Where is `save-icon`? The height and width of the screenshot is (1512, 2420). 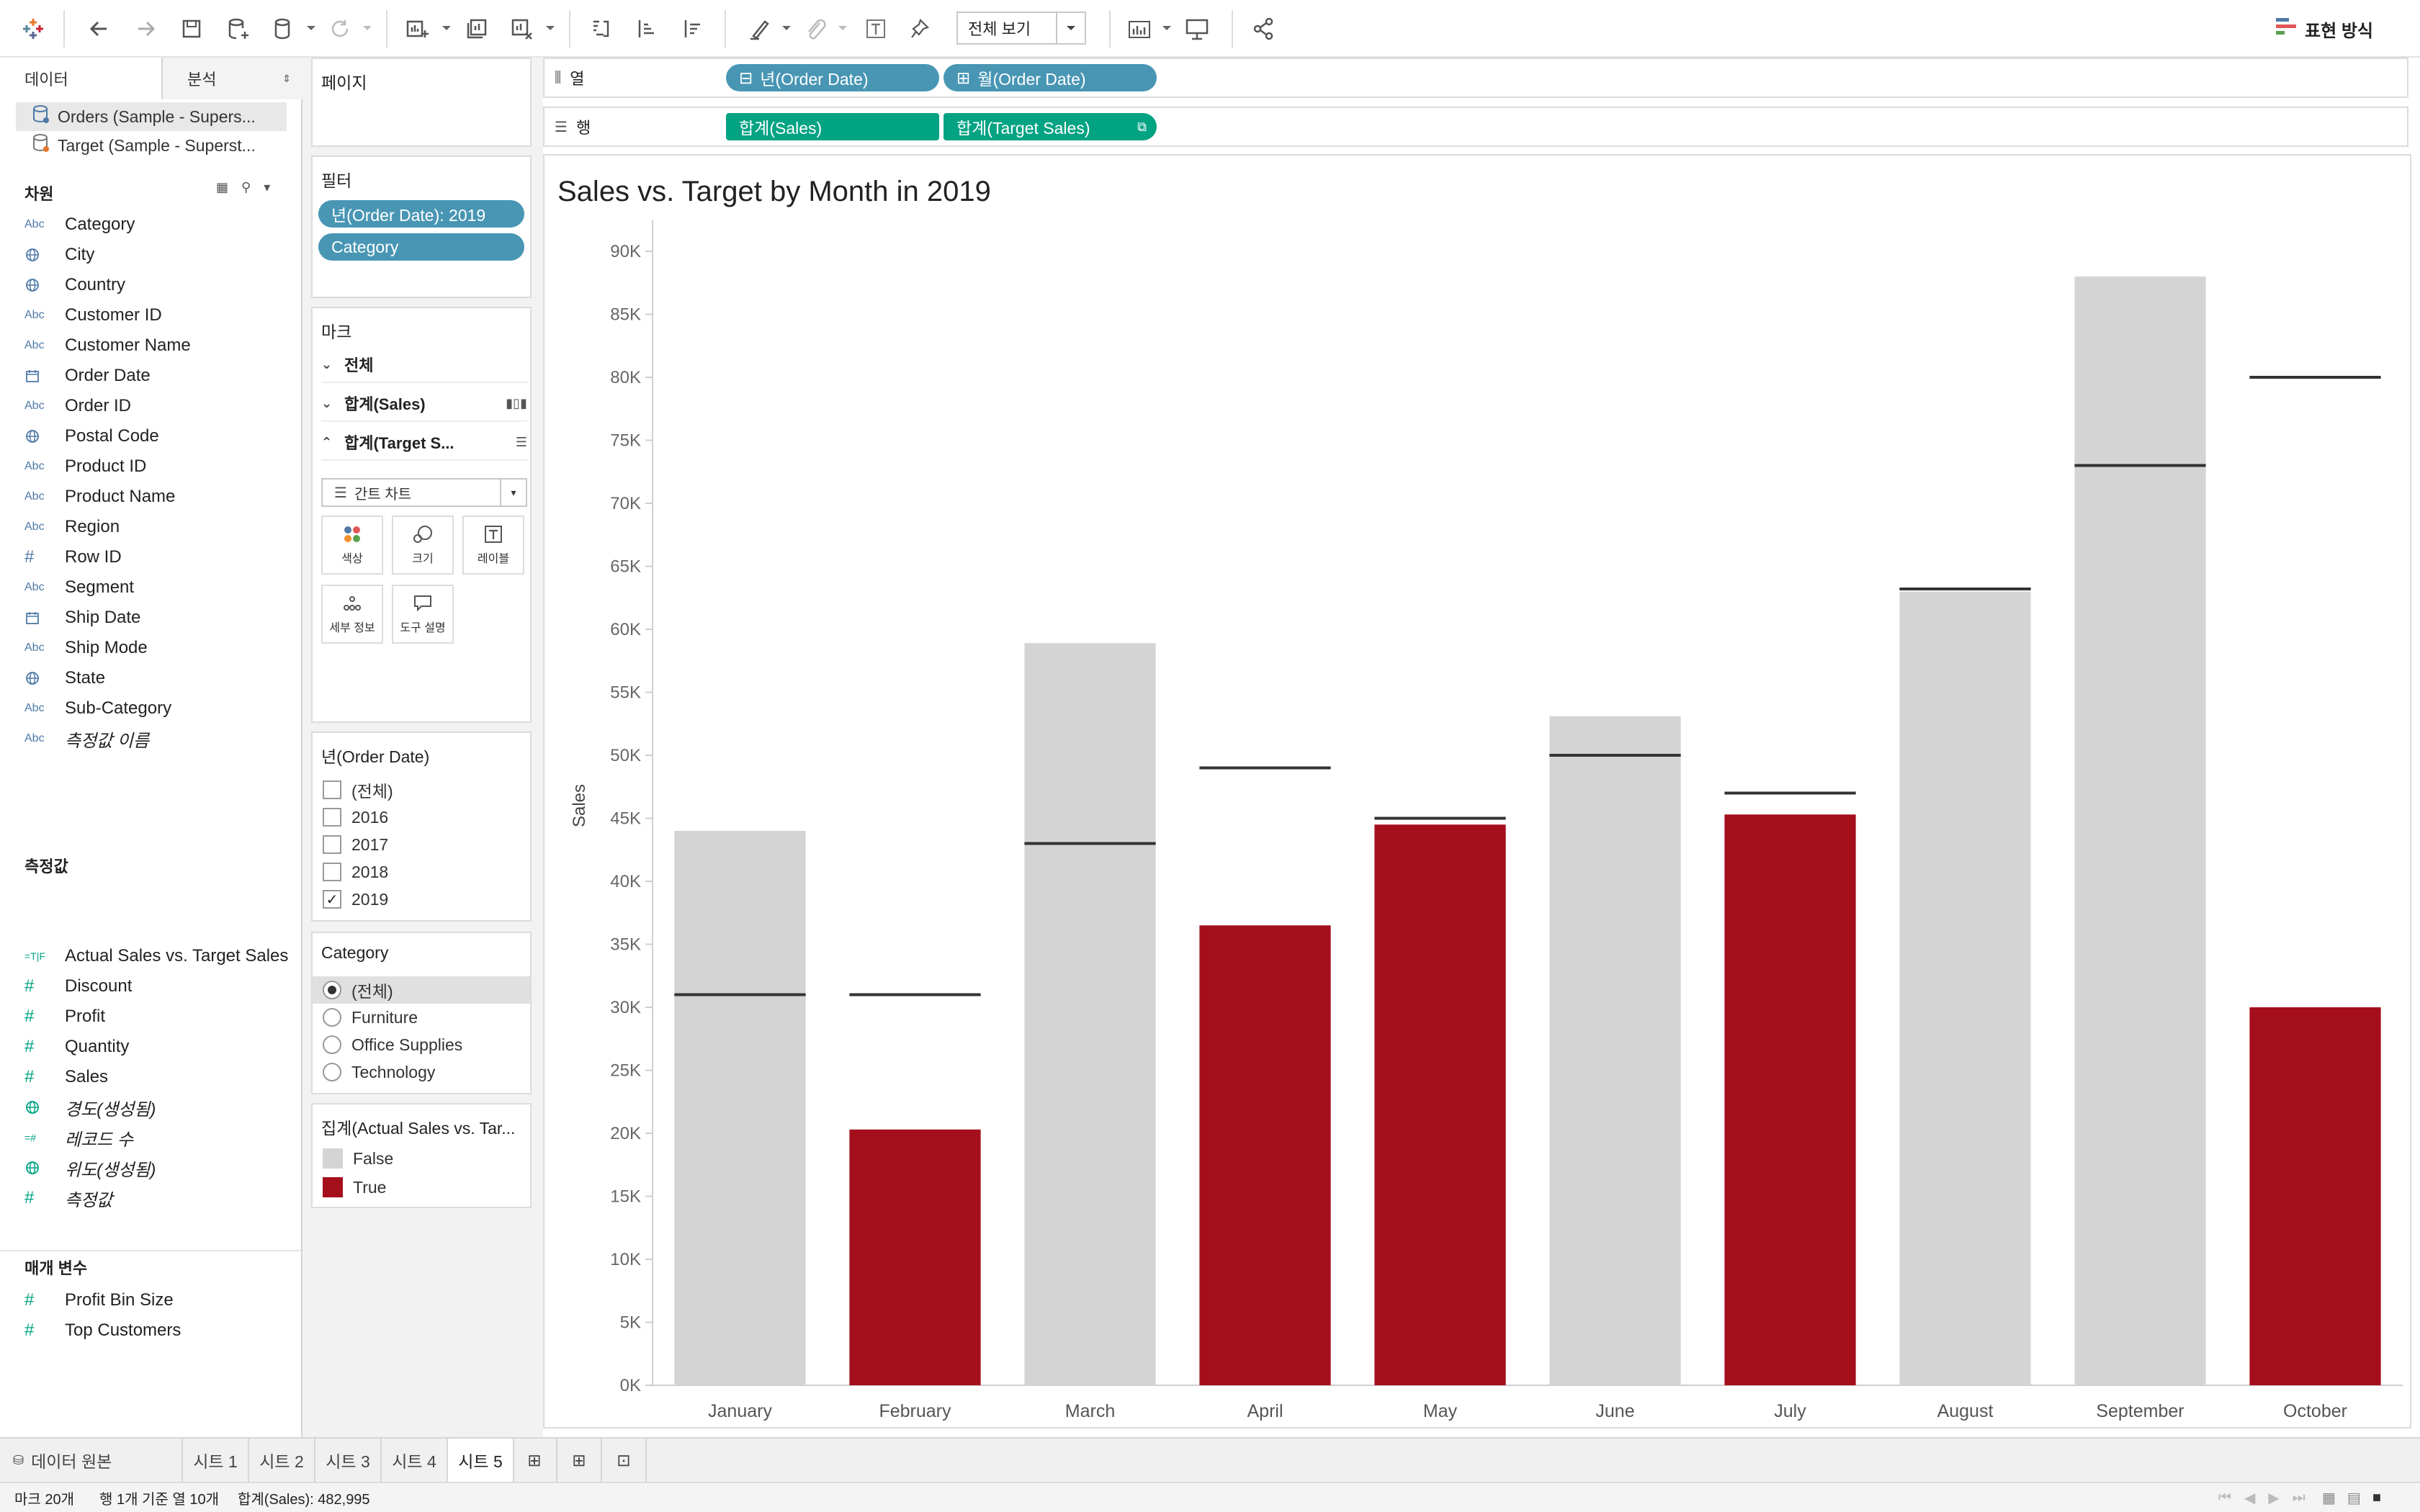 save-icon is located at coordinates (191, 29).